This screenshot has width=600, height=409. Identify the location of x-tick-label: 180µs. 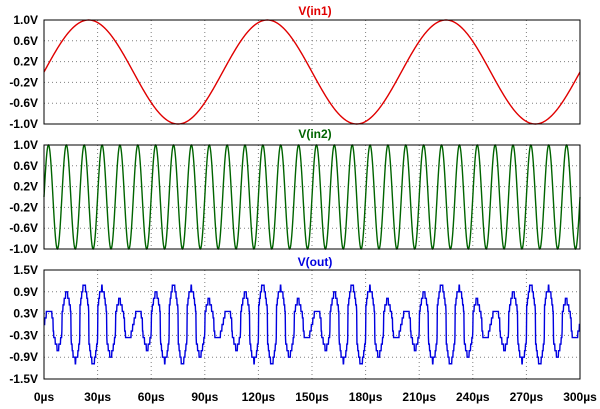
(366, 397).